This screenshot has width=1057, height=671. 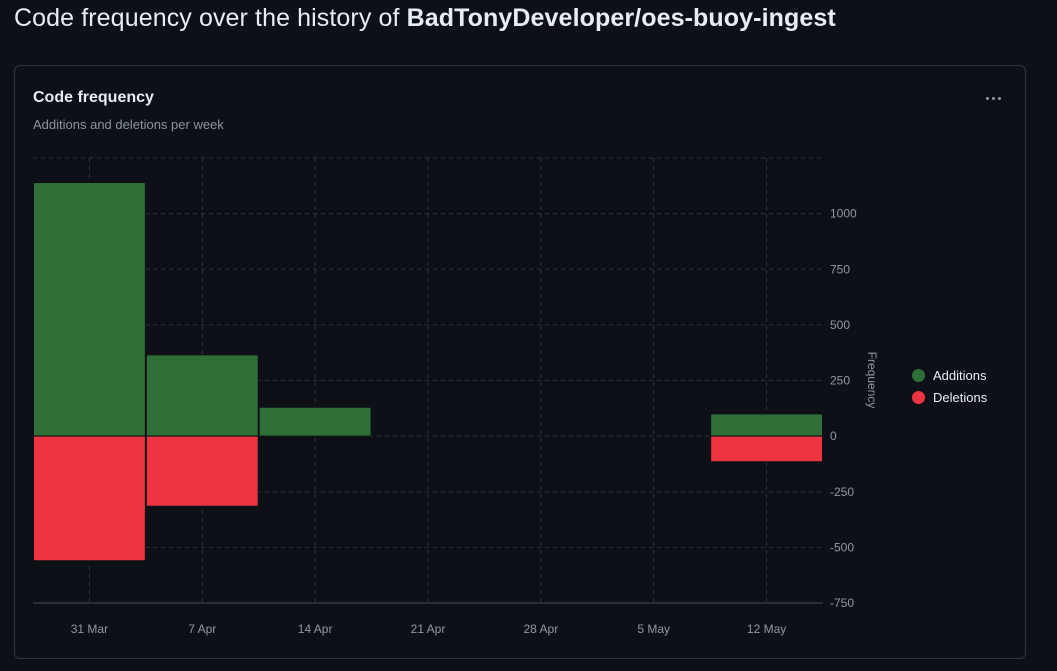 I want to click on page-title-prefix: Code frequency over the history of, so click(x=207, y=18).